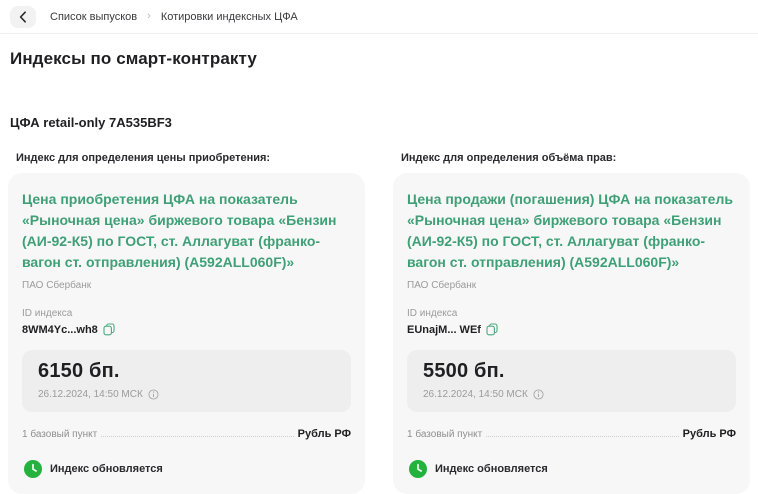 This screenshot has height=494, width=758. I want to click on index-id-value: EUnajM... WEf, so click(444, 329).